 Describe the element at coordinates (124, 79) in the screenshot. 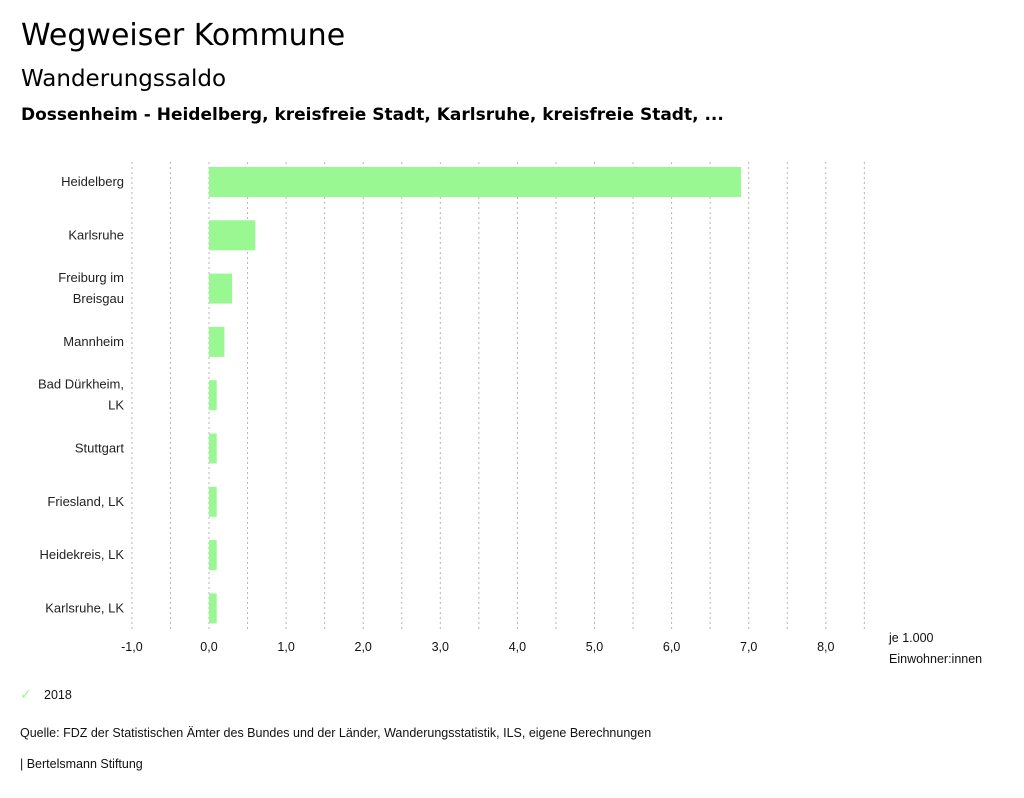

I see `chart-subtitle: Wanderungssaldo` at that location.